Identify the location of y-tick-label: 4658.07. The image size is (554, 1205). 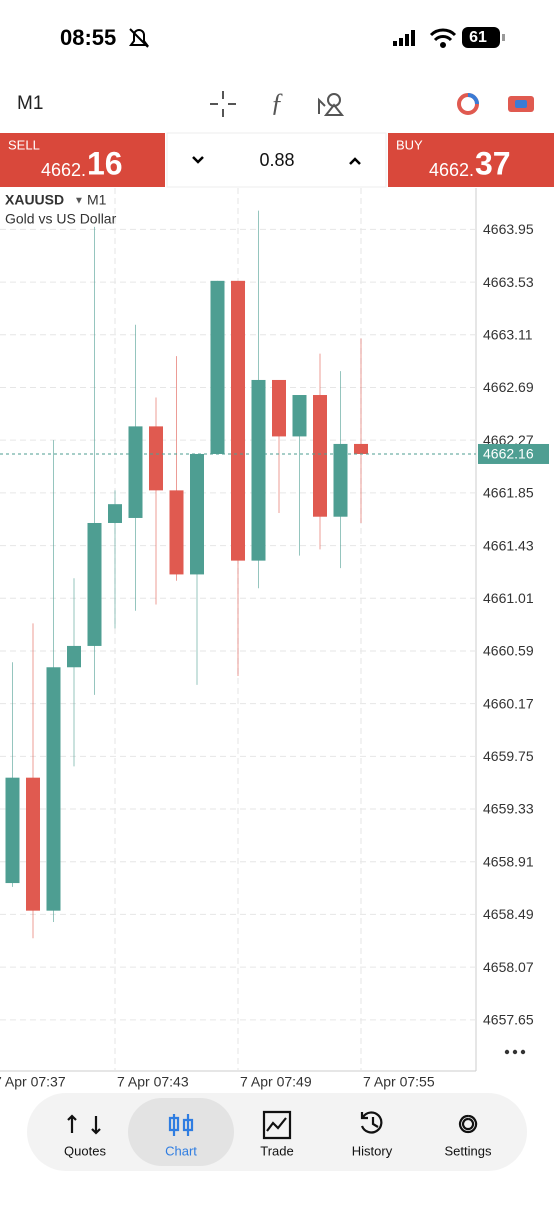
(508, 967).